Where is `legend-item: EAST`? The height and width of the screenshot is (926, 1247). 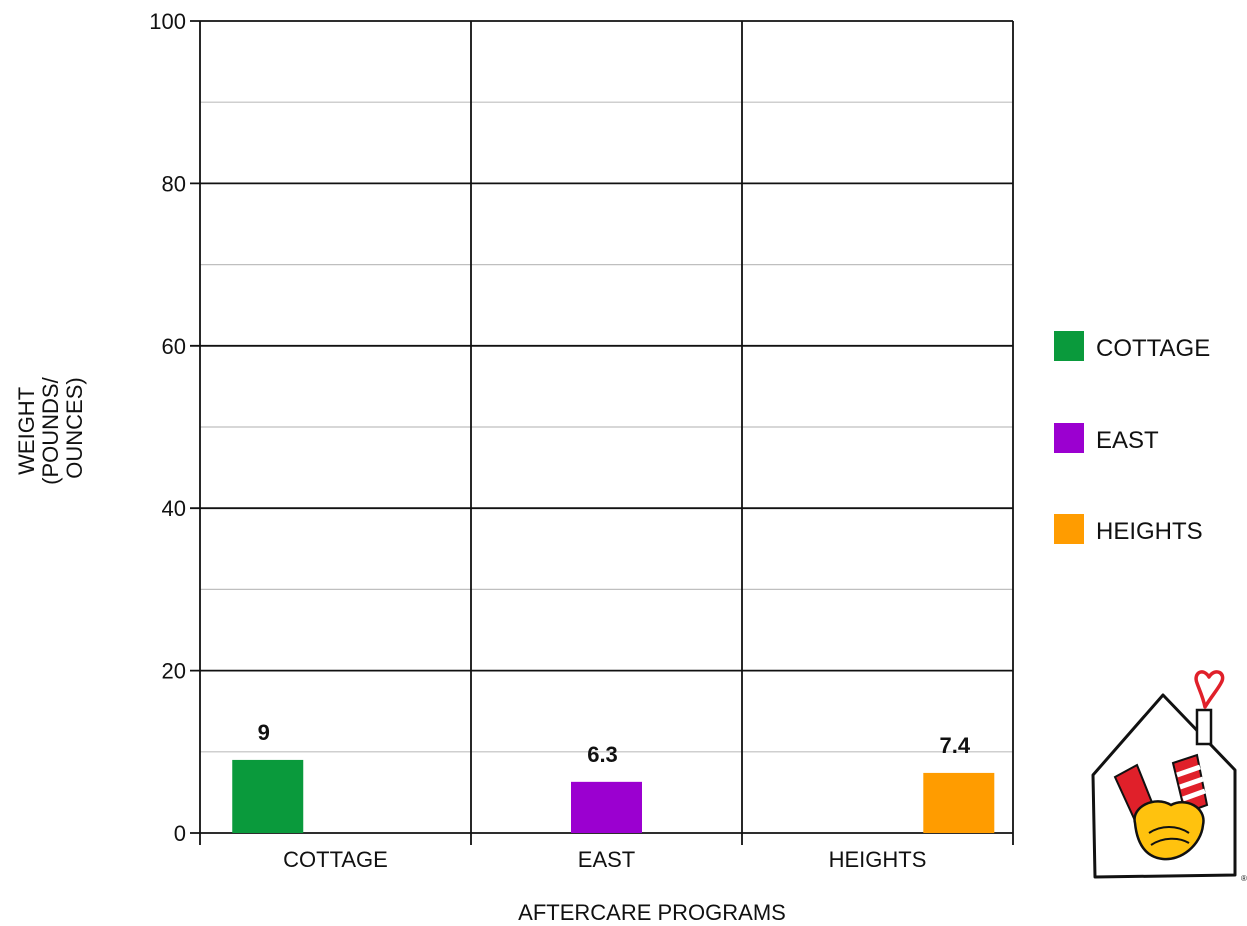
legend-item: EAST is located at coordinates (1106, 438).